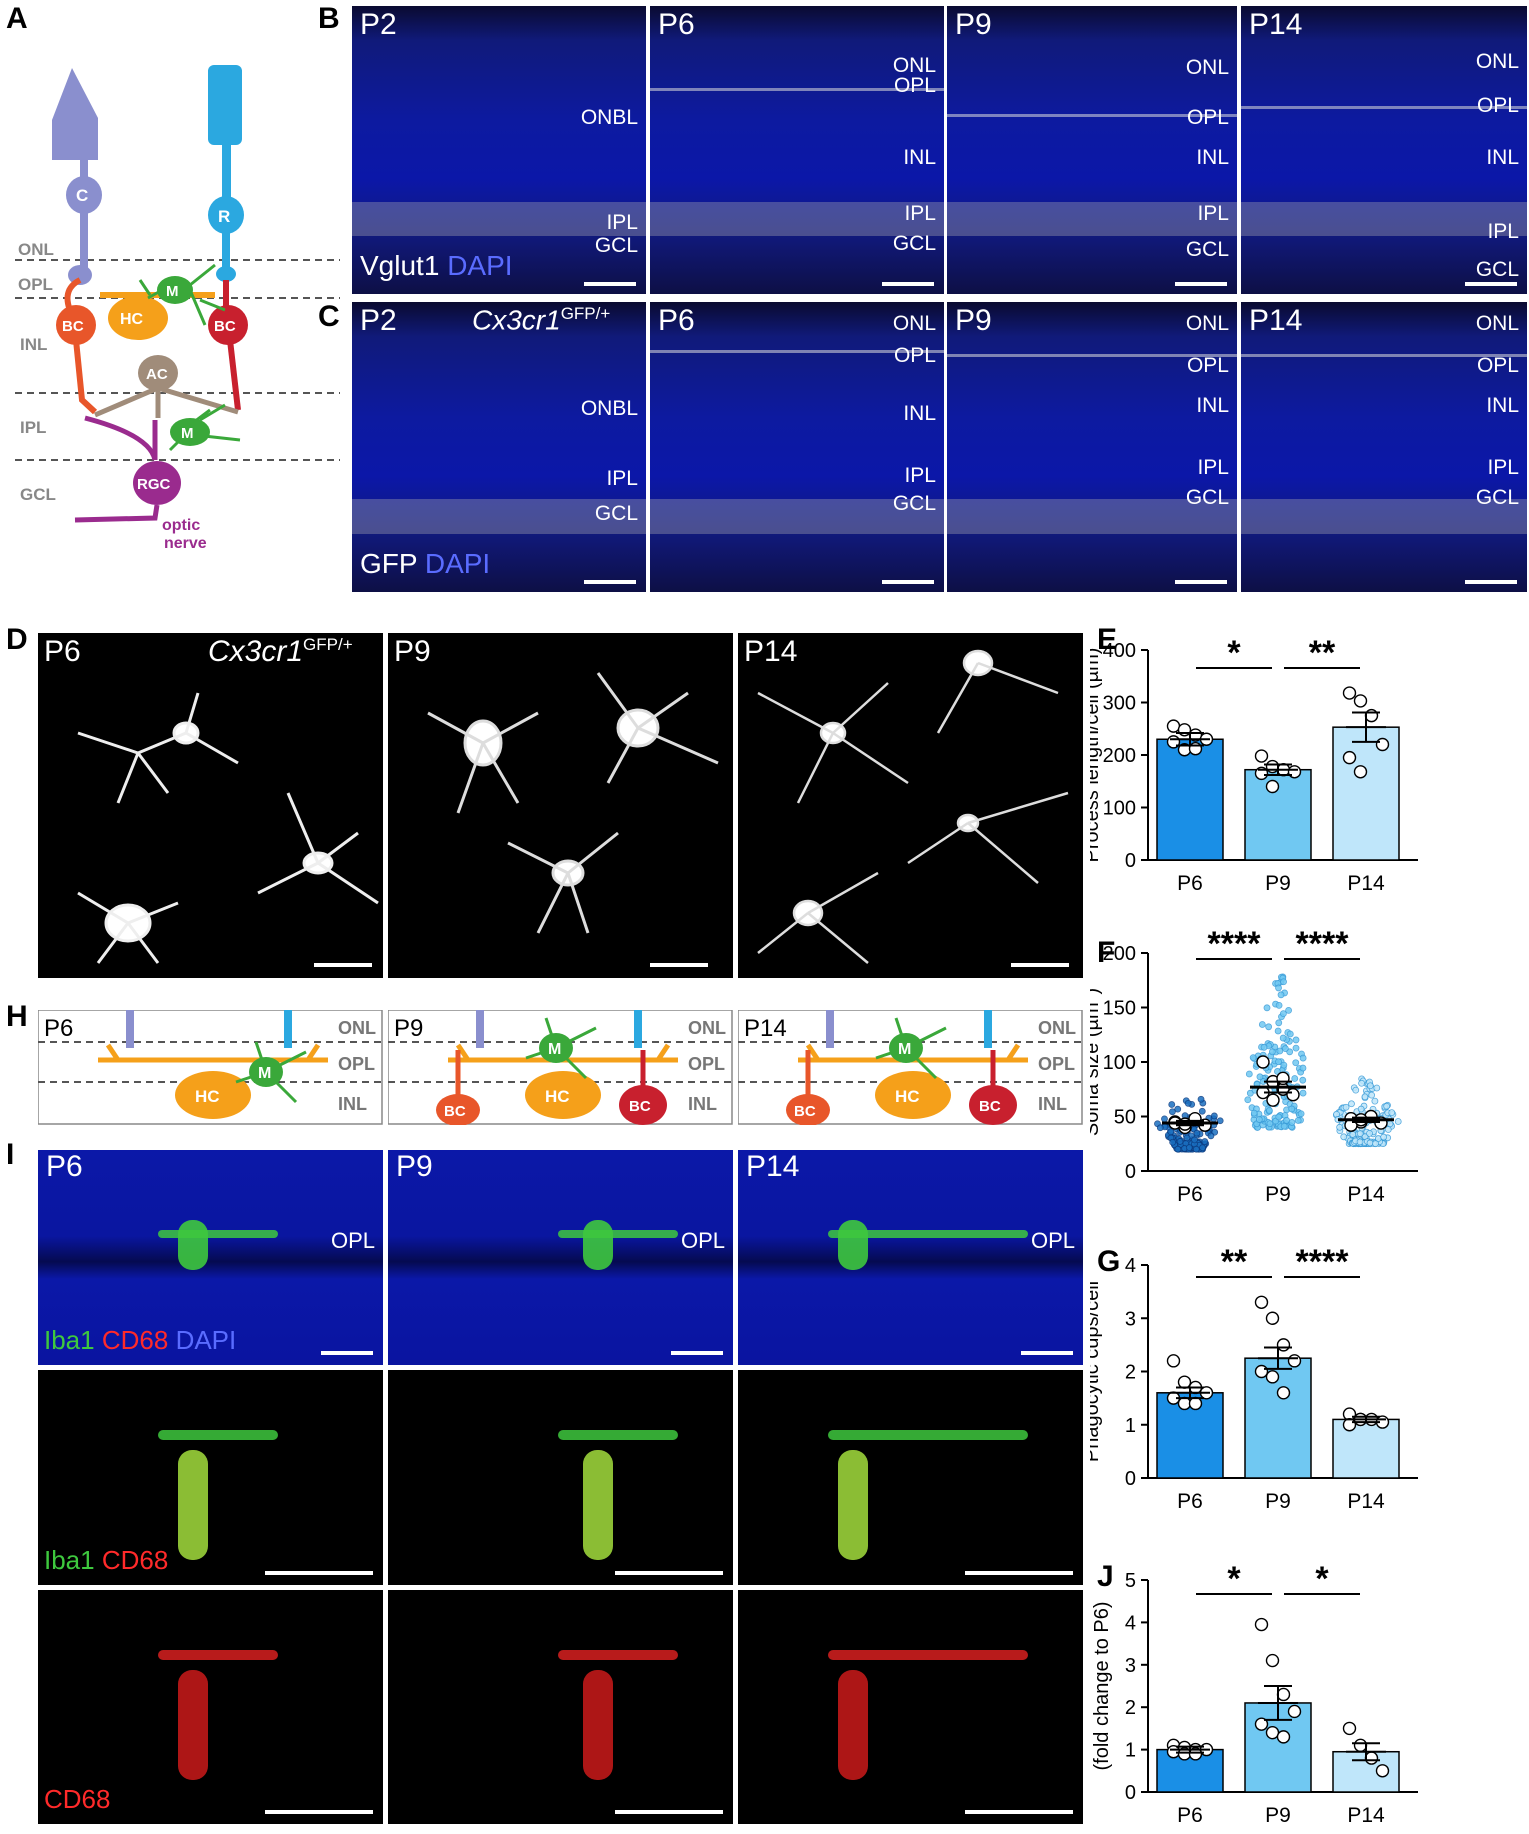 The image size is (1529, 1834). I want to click on m-label: M, so click(904, 1049).